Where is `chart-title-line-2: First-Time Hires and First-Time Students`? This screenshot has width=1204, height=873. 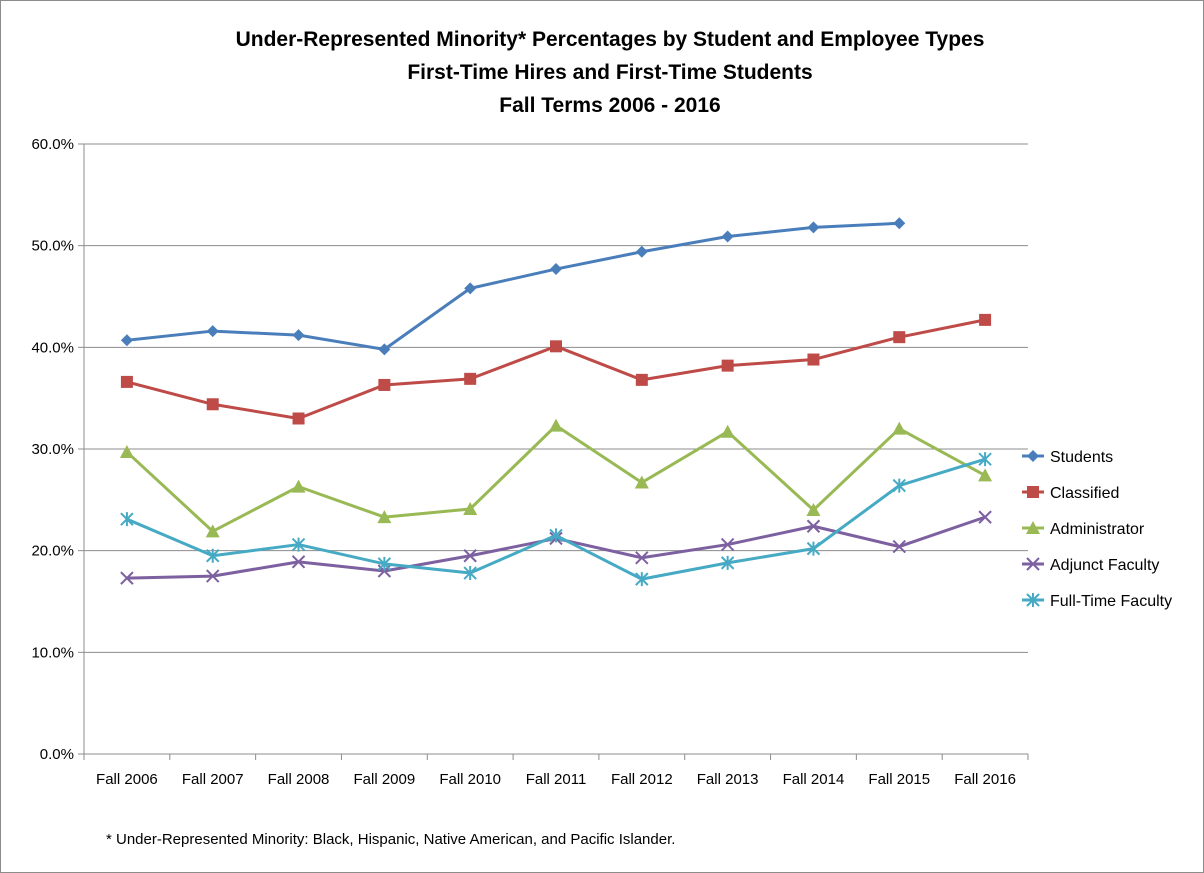
chart-title-line-2: First-Time Hires and First-Time Students is located at coordinates (609, 72).